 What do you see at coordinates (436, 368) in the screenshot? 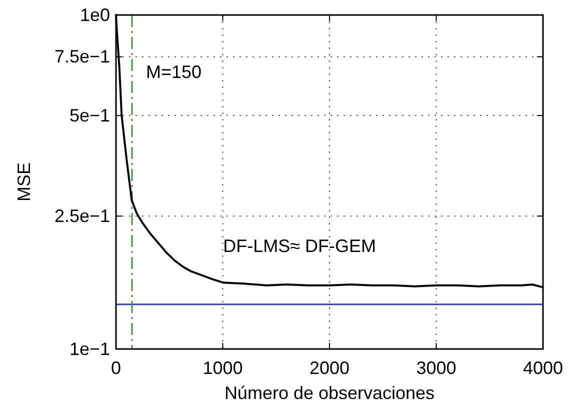
I see `x-tick-label: 3000` at bounding box center [436, 368].